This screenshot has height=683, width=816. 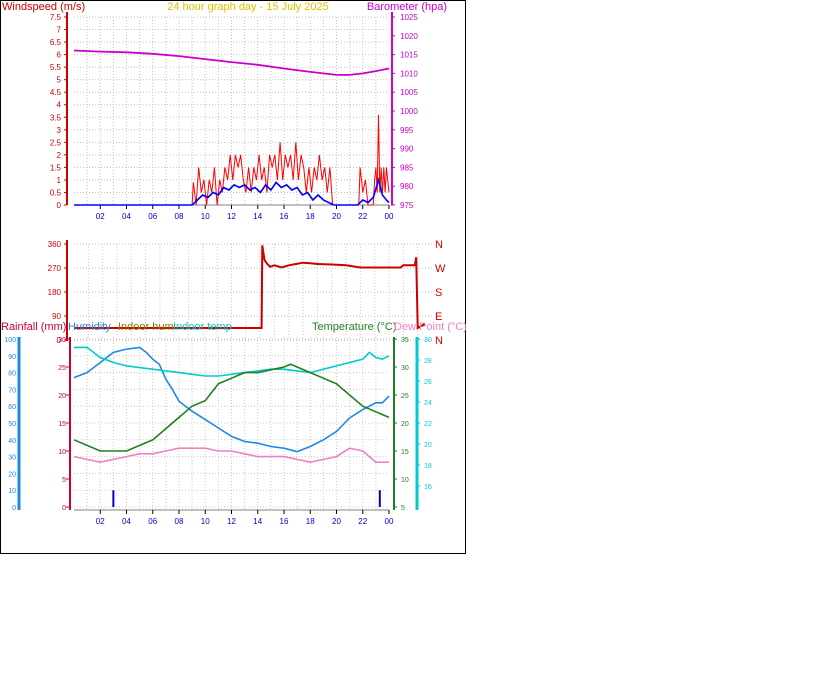 I want to click on y-tick-label: 7.5, so click(x=56, y=17).